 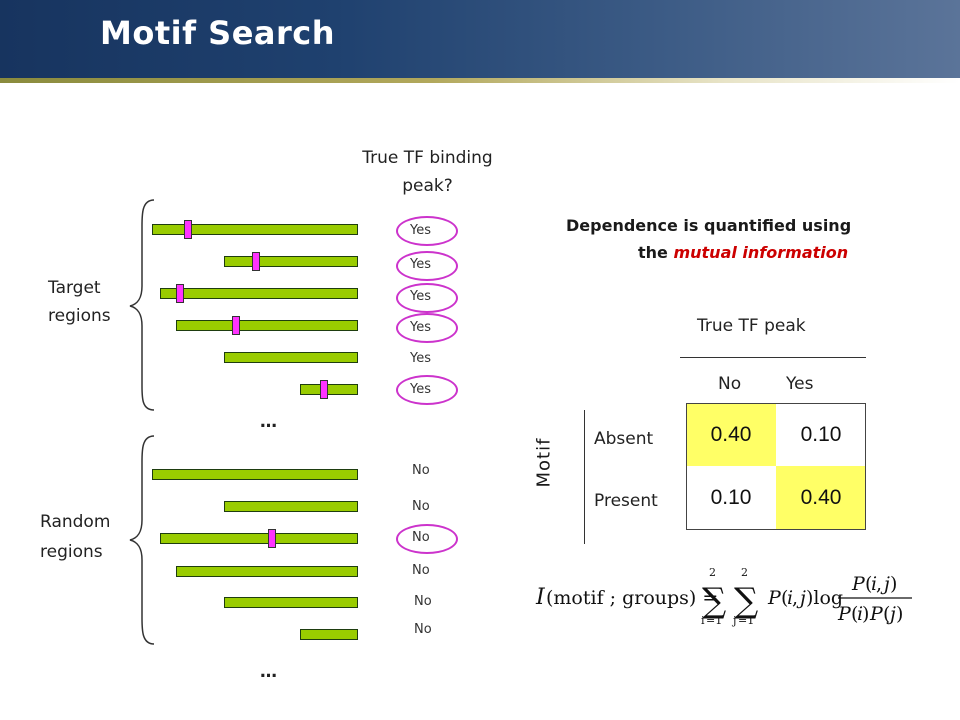 I want to click on statement-line-2: the mutual information, so click(x=731, y=252).